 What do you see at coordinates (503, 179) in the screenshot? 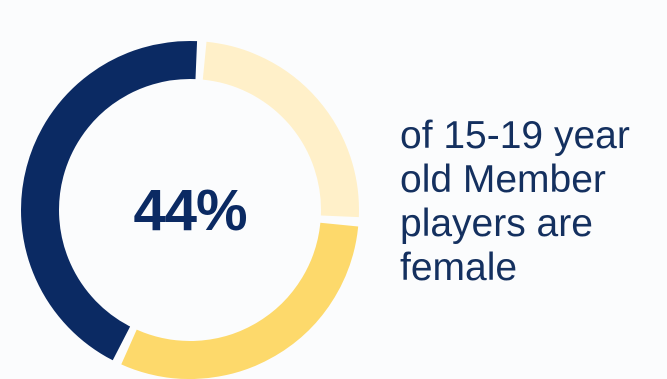
I see `caption-line-2: old Member` at bounding box center [503, 179].